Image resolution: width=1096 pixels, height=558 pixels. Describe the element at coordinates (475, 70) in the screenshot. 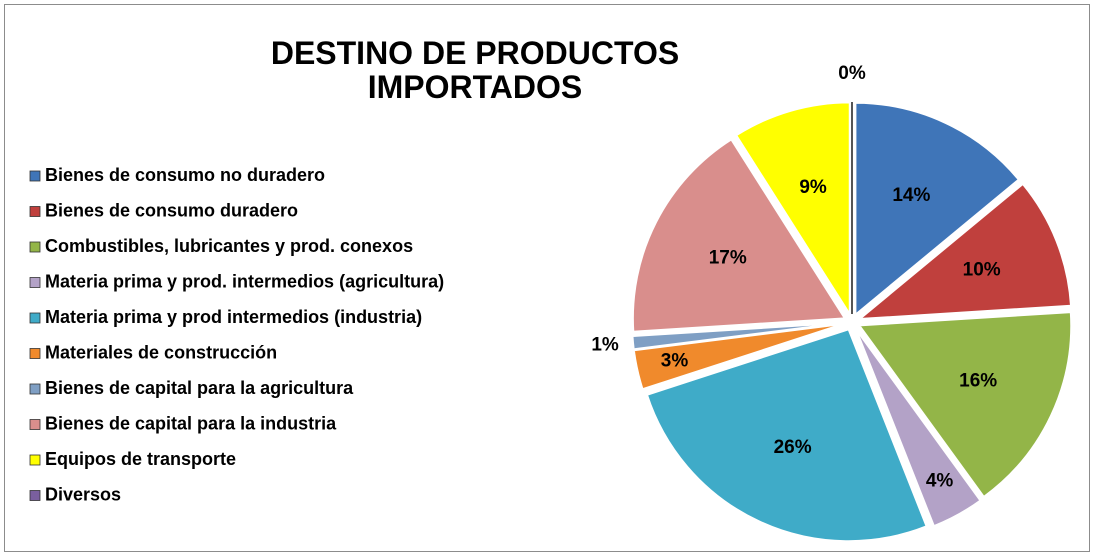

I see `chart-title: DESTINO DE PRODUCTOS IMPORTADOS` at that location.